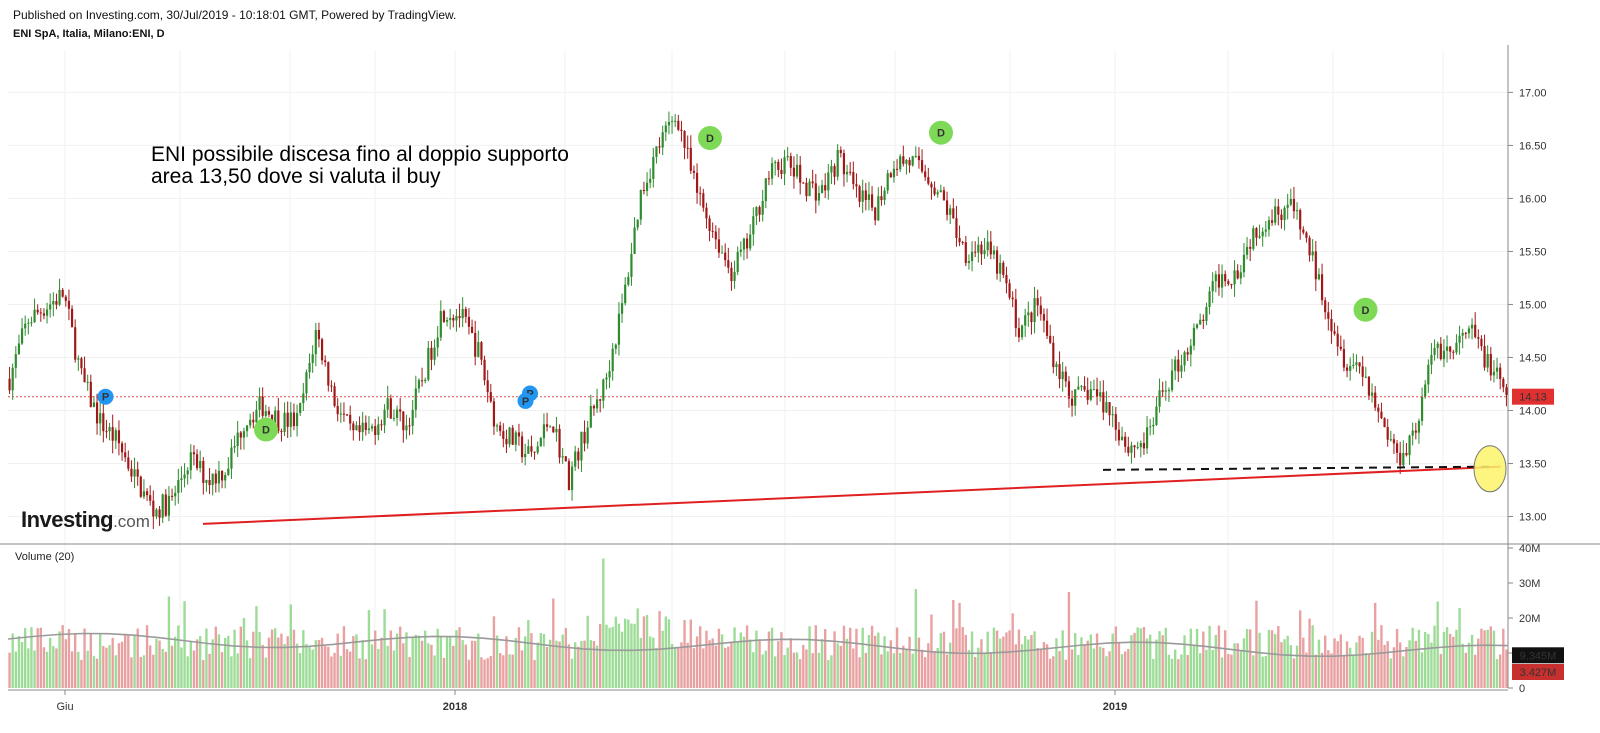 Image resolution: width=1600 pixels, height=733 pixels. I want to click on target-area-ellipse, so click(1490, 469).